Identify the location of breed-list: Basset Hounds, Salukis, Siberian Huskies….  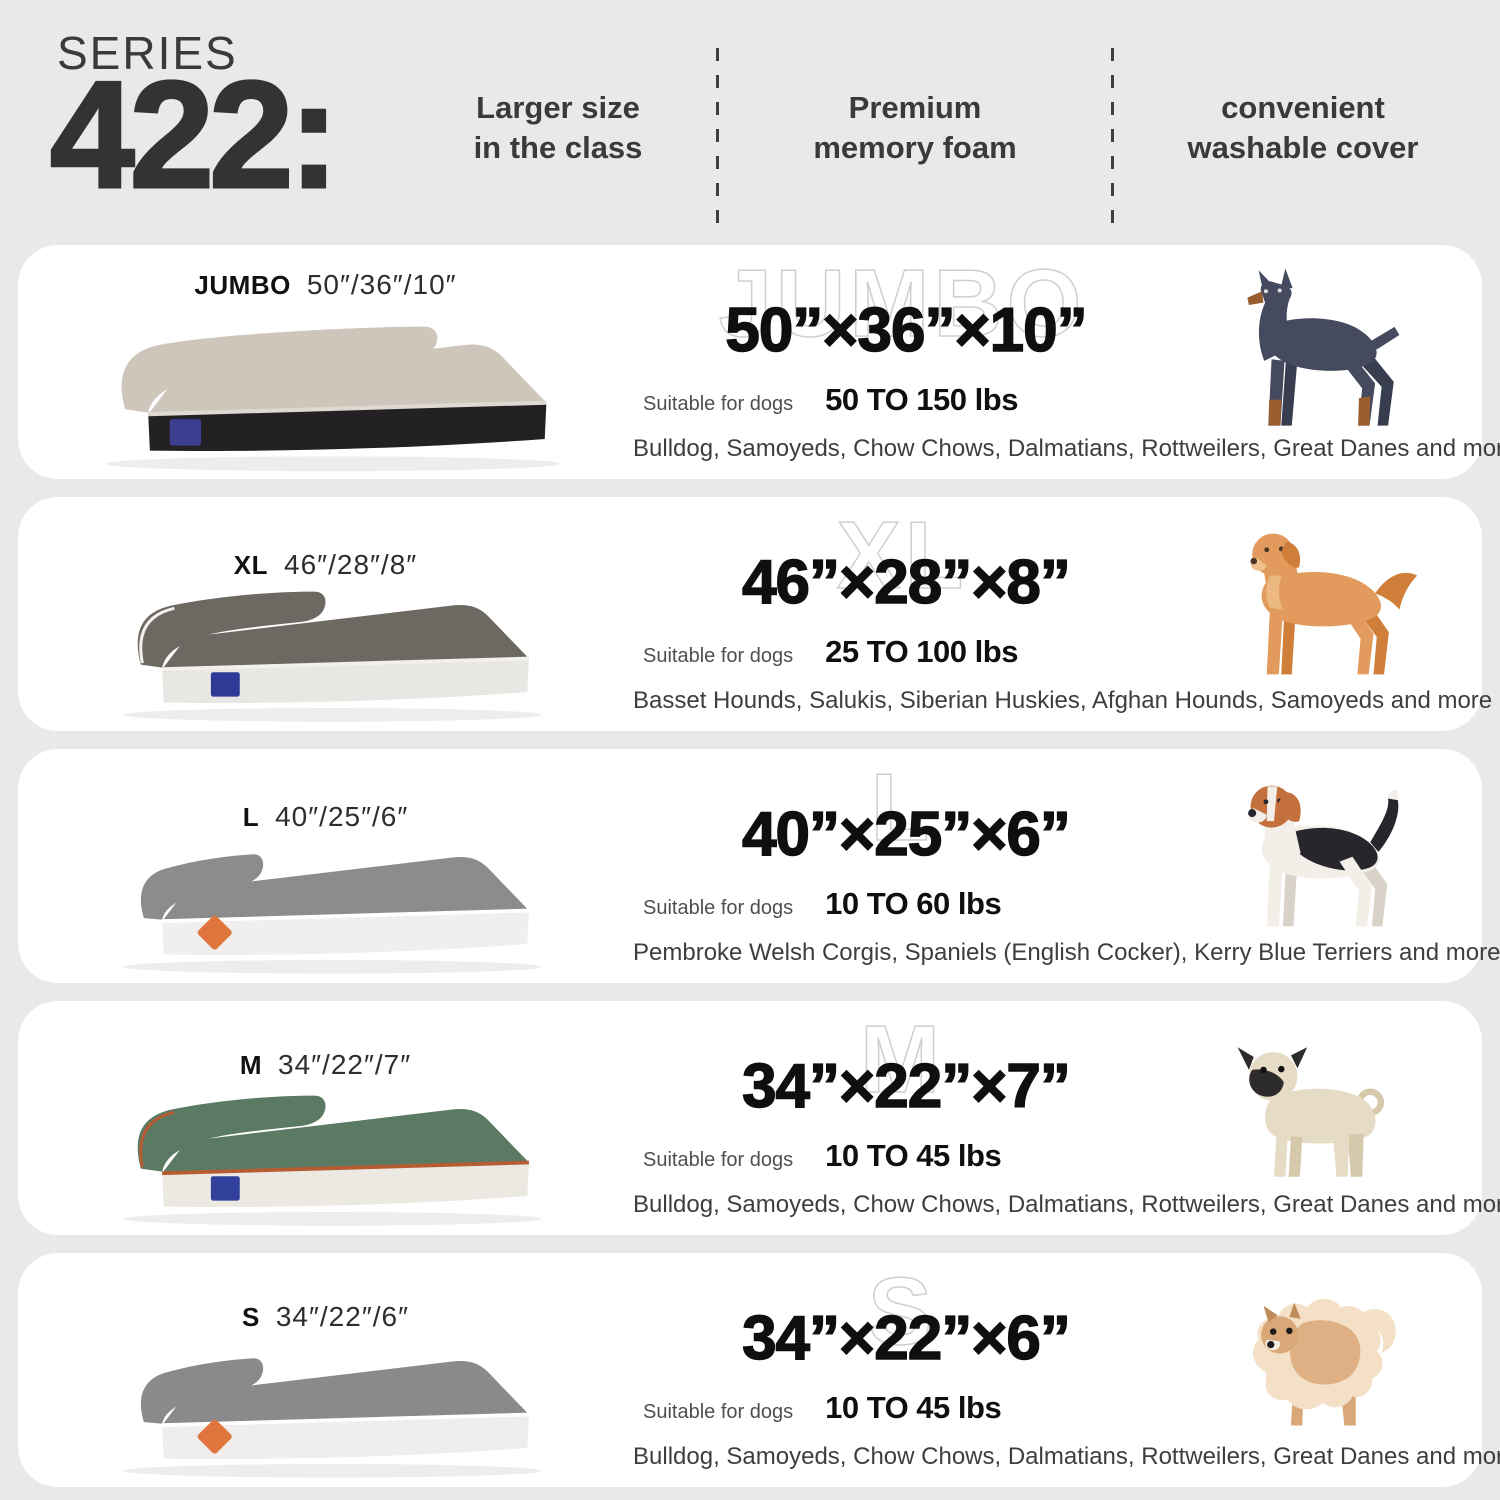
(1063, 700).